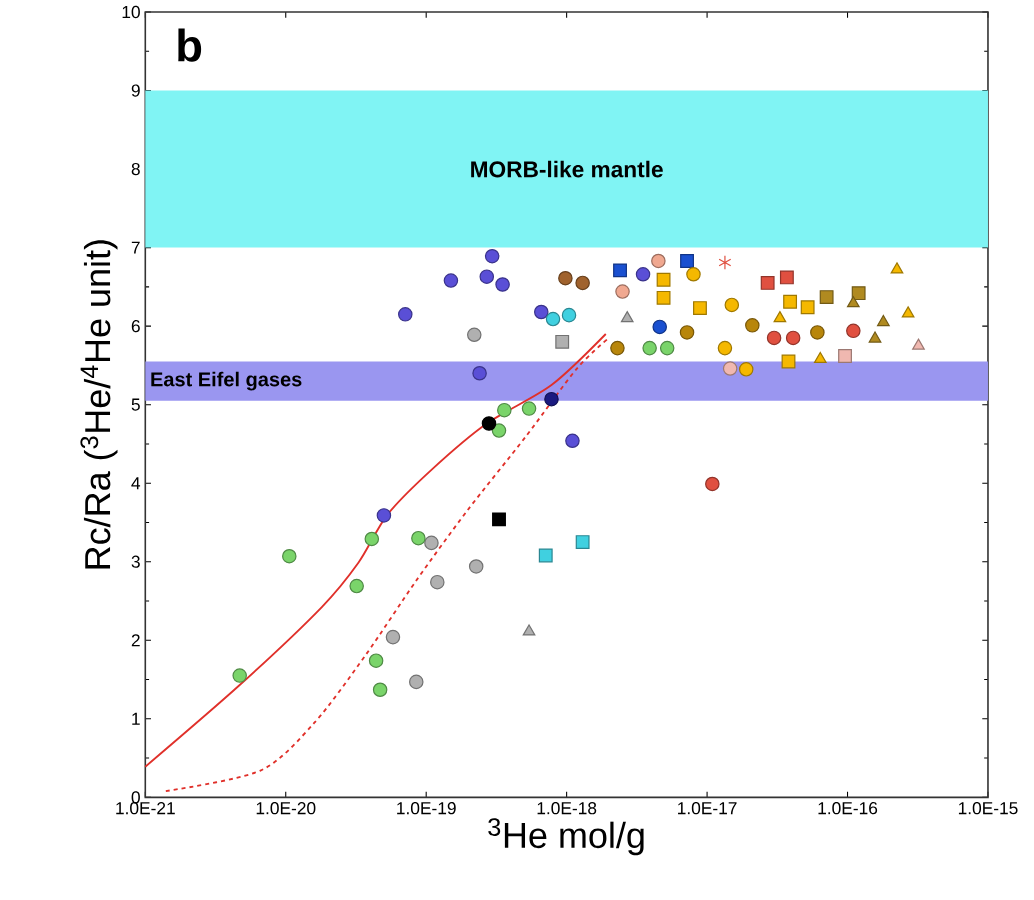 The image size is (1034, 900). I want to click on y-tick-label: 2, so click(135, 640).